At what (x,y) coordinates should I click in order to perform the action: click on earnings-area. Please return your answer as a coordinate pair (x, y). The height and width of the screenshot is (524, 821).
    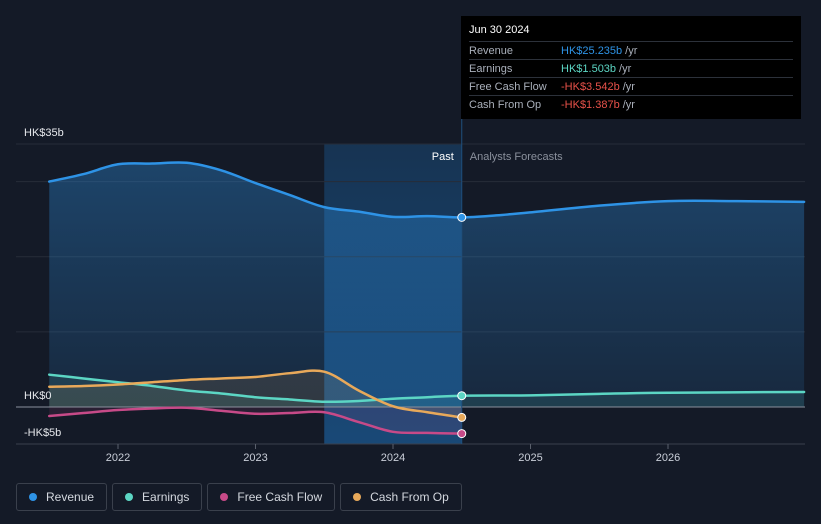
    Looking at the image, I should click on (427, 390).